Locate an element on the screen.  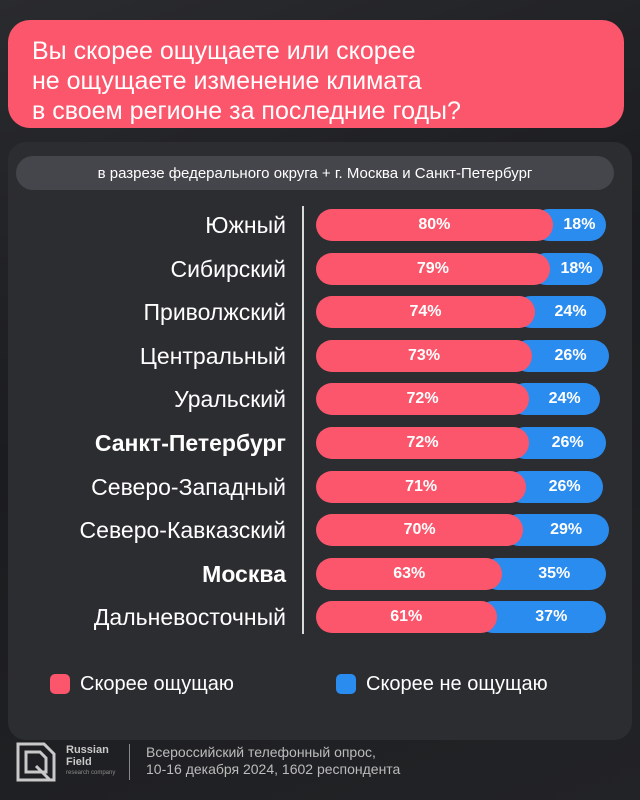
bar-feel: 71% is located at coordinates (421, 487).